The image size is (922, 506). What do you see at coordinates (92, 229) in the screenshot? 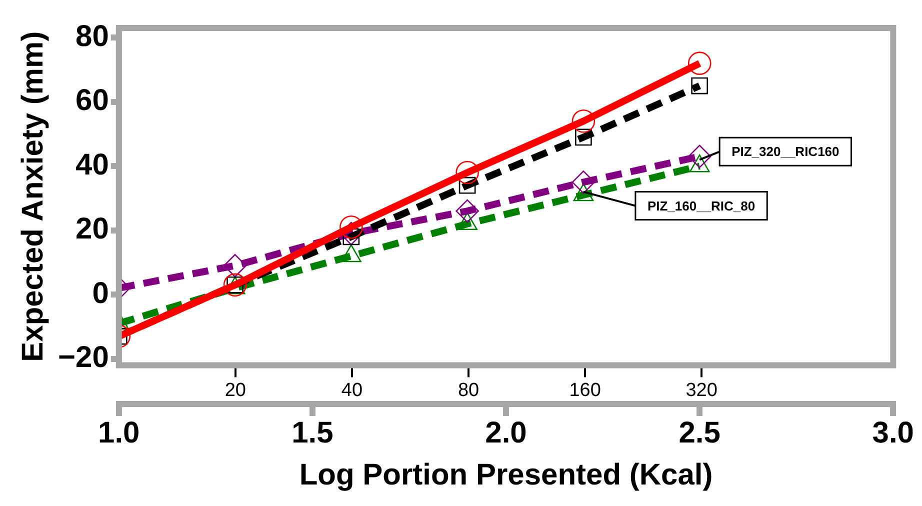
I see `y-tick-label: 20` at bounding box center [92, 229].